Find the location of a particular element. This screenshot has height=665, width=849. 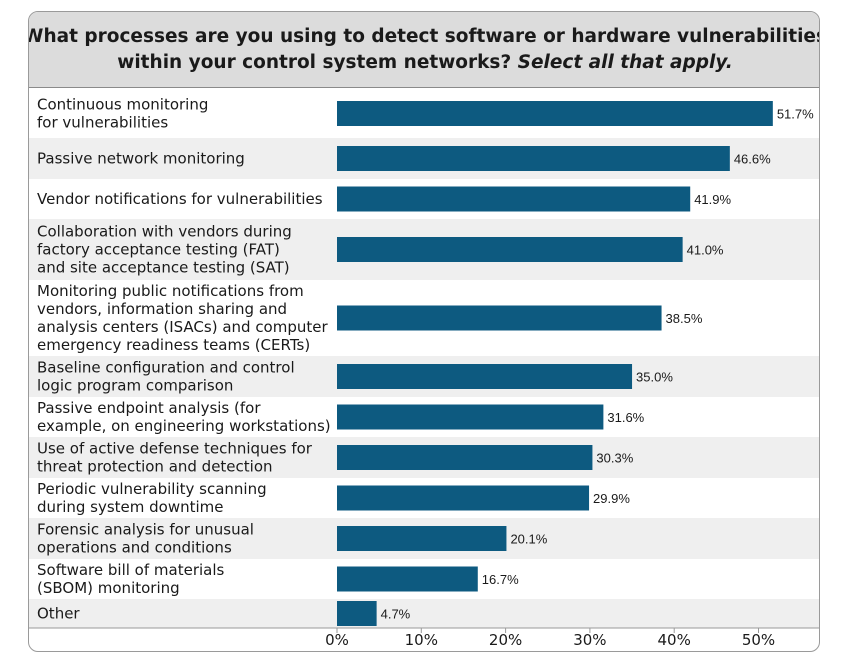

chart-title-instruction: Select all that apply. is located at coordinates (625, 62).